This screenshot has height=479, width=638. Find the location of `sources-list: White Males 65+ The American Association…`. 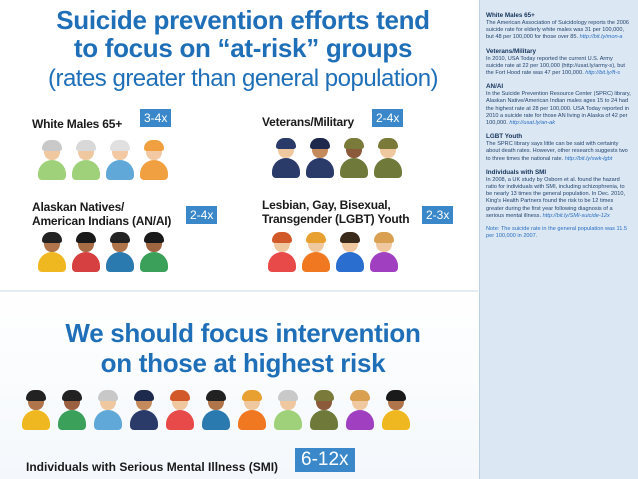

sources-list: White Males 65+ The American Association… is located at coordinates (558, 126).